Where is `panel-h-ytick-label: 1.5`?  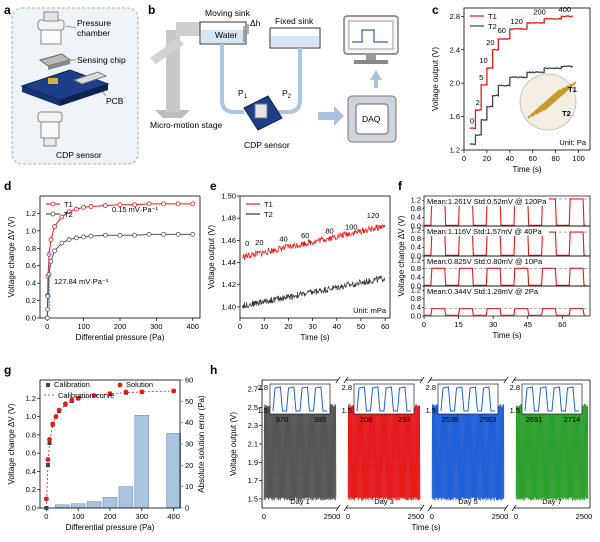
panel-h-ytick-label: 1.5 is located at coordinates (253, 498).